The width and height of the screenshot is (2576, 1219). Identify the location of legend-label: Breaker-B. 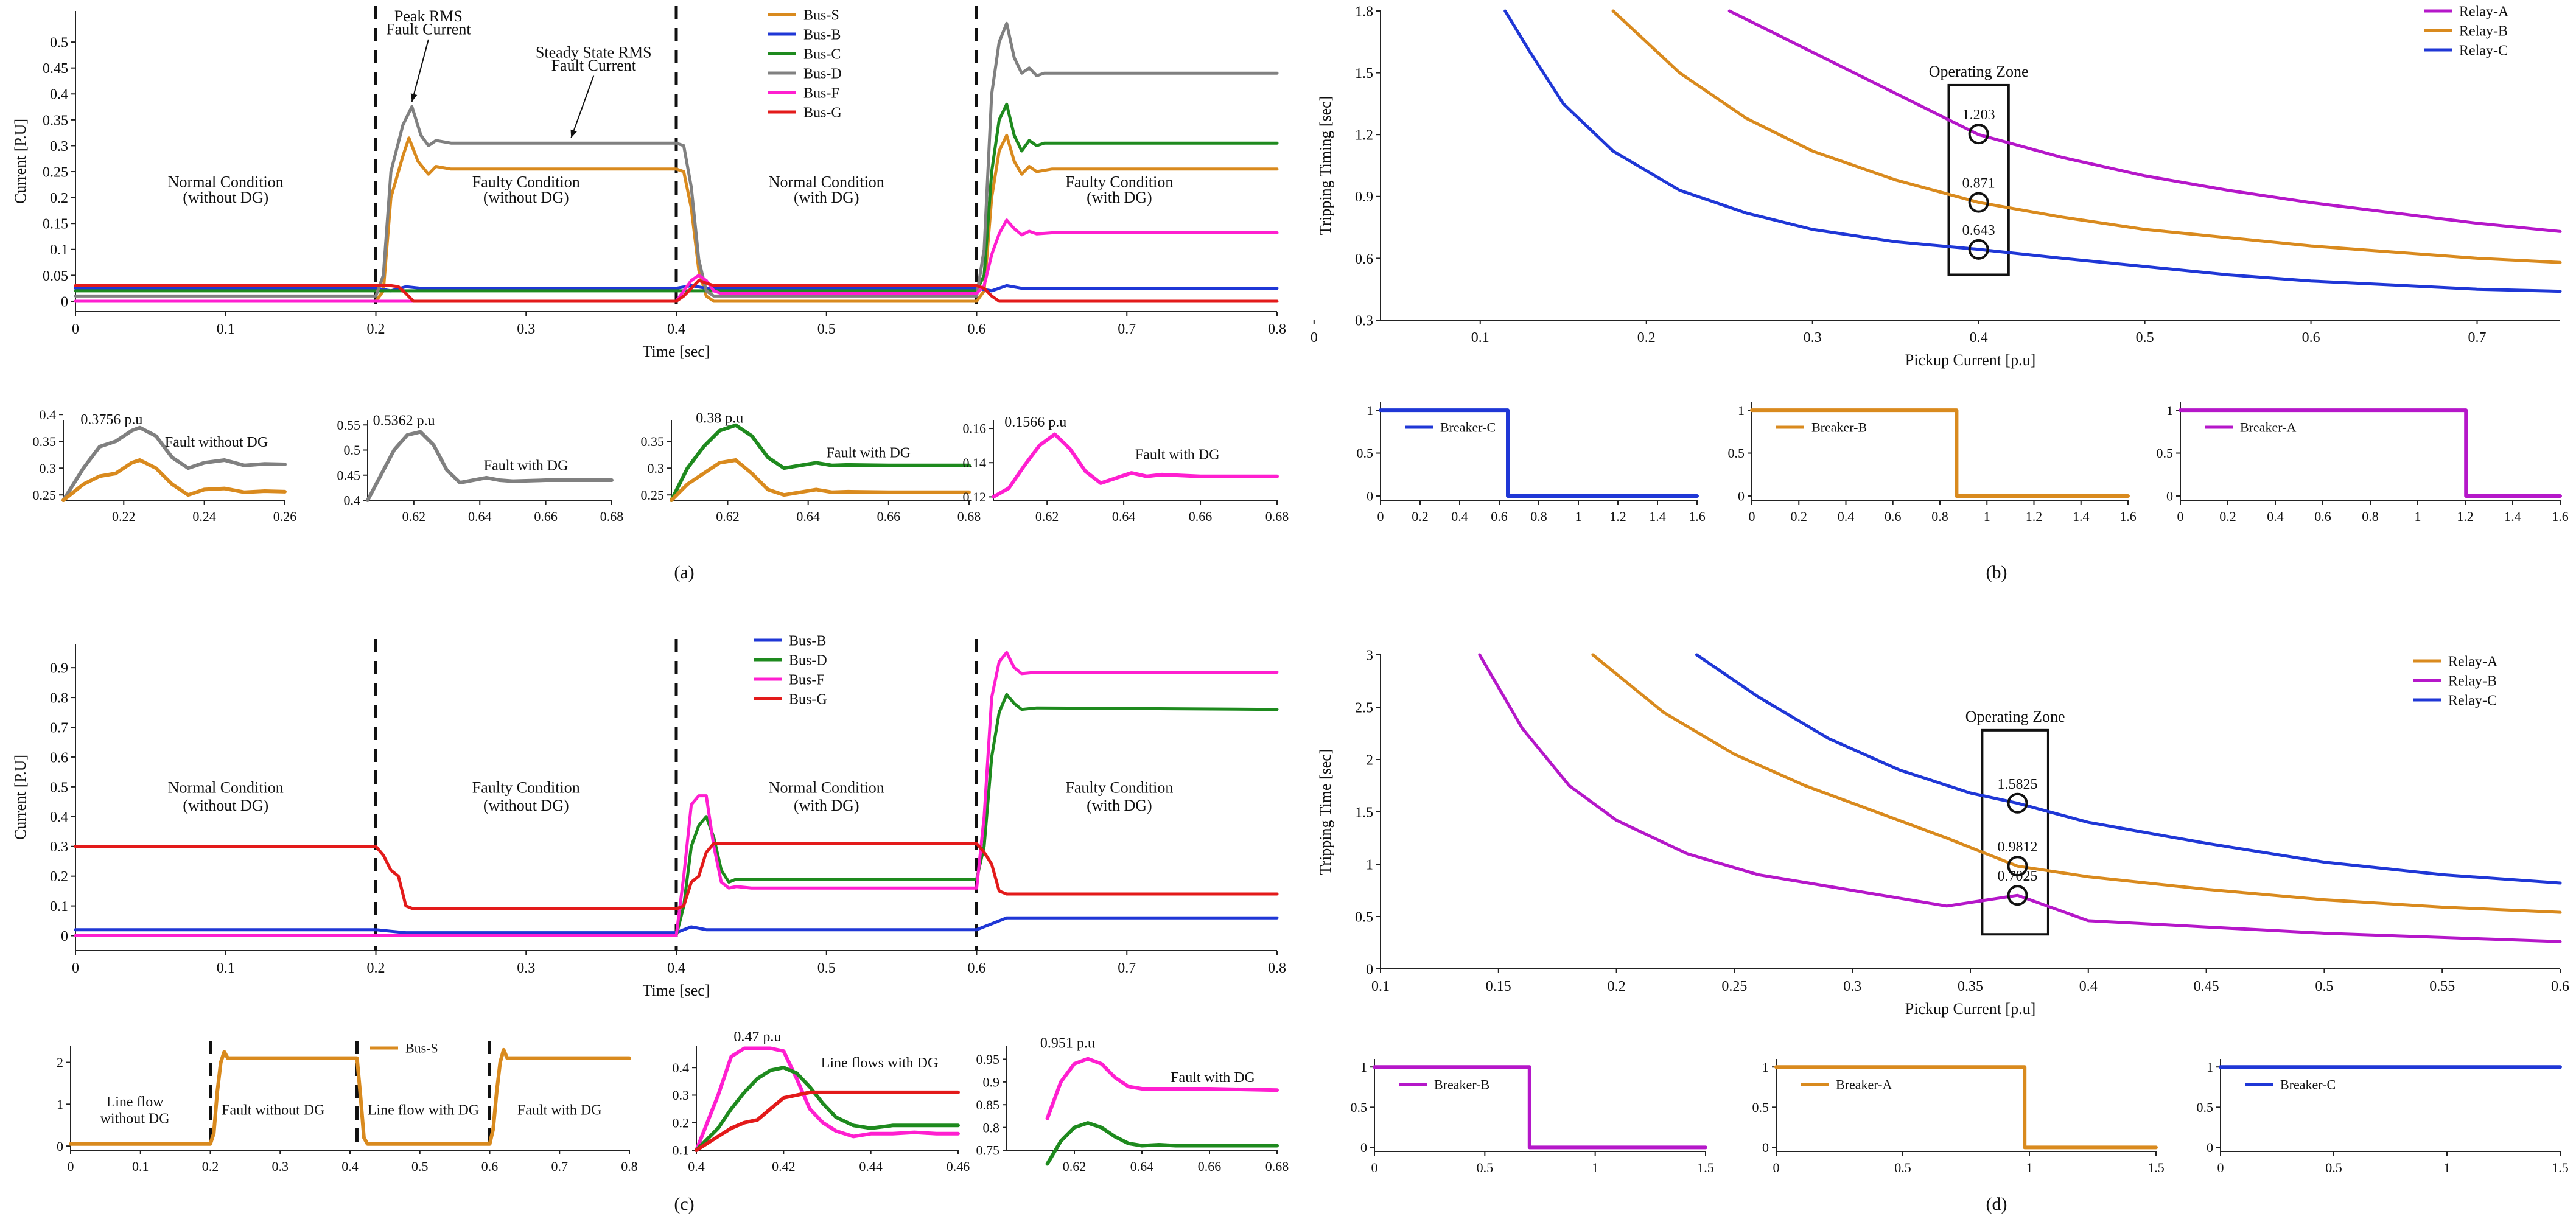
(1461, 1084).